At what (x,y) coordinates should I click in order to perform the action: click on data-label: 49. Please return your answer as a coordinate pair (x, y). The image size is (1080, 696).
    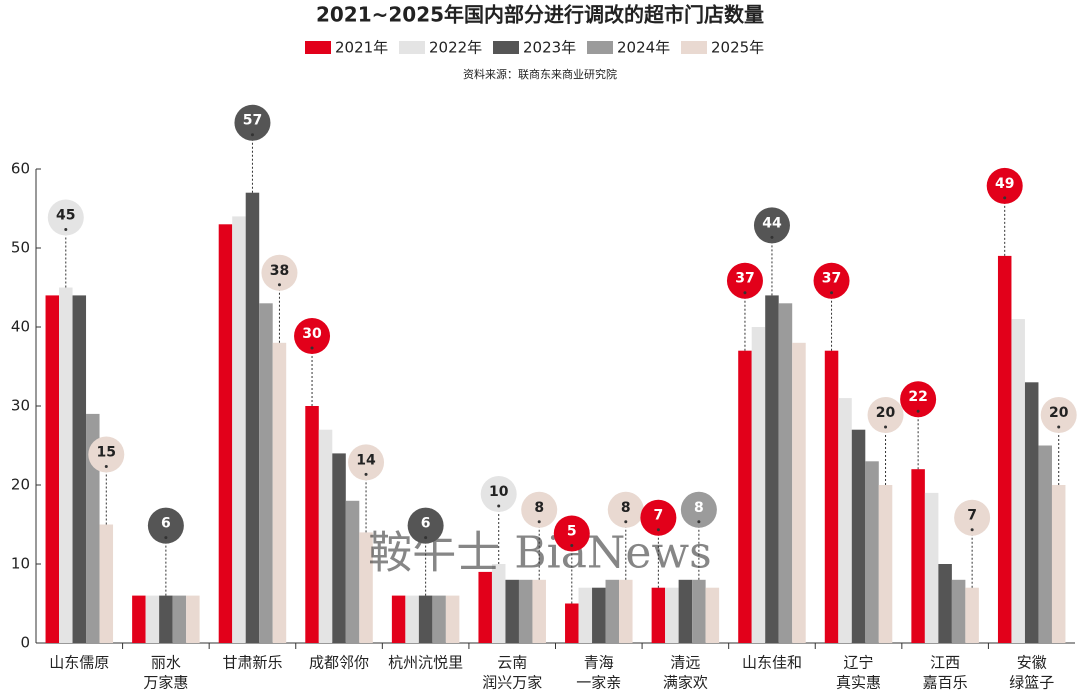
    Looking at the image, I should click on (1004, 184).